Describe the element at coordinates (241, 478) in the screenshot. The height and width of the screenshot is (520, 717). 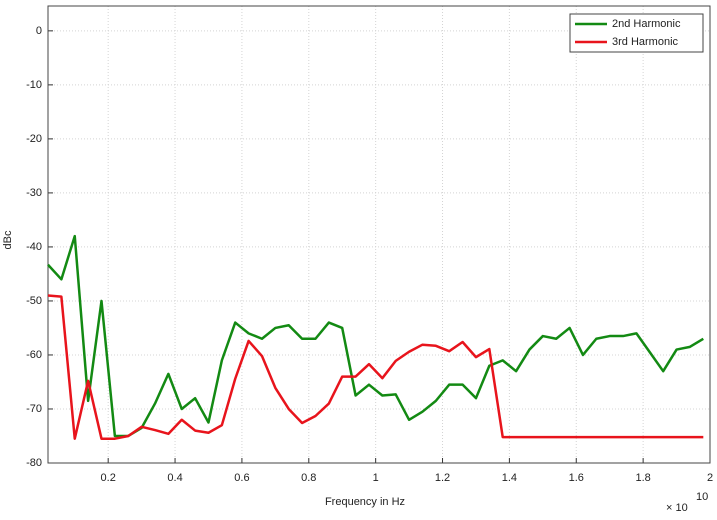
I see `x-tick-label: 0.6` at that location.